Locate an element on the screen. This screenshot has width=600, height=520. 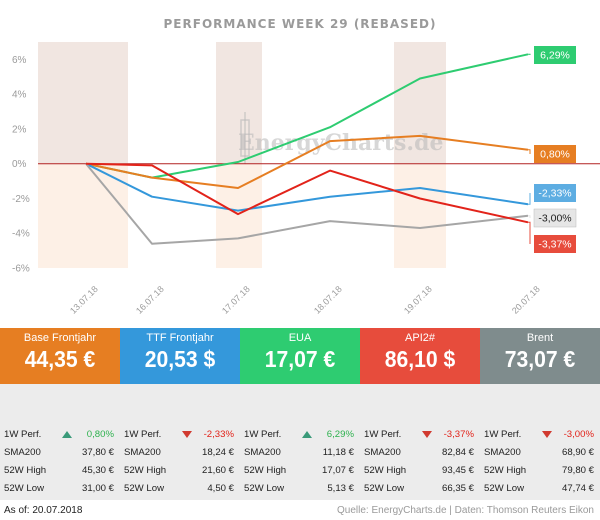
price-tile: API2# 86,10 $ is located at coordinates (420, 356).